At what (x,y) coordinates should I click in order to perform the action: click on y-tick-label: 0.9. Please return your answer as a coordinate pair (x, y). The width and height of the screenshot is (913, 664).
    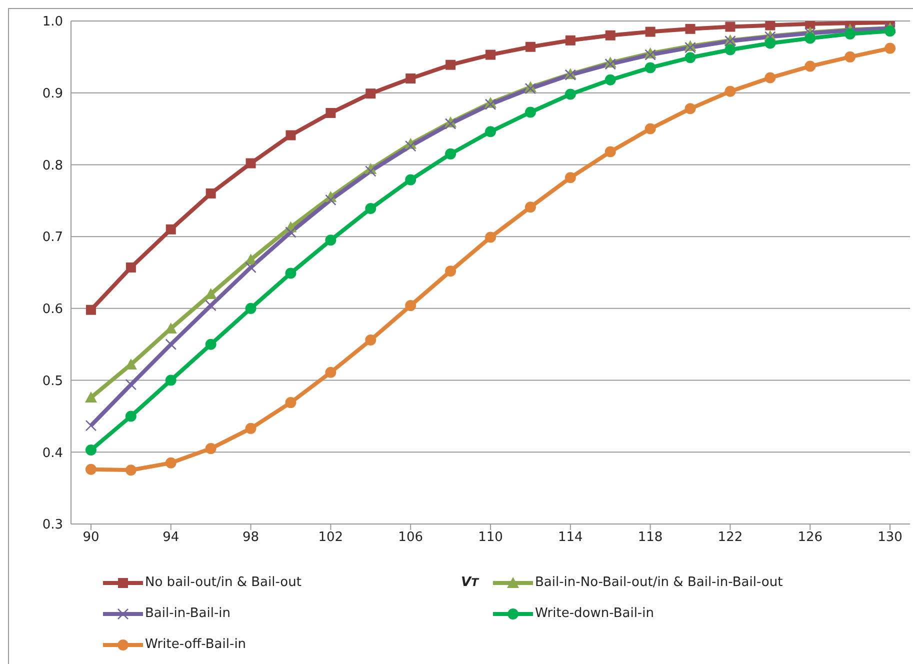
    Looking at the image, I should click on (52, 94).